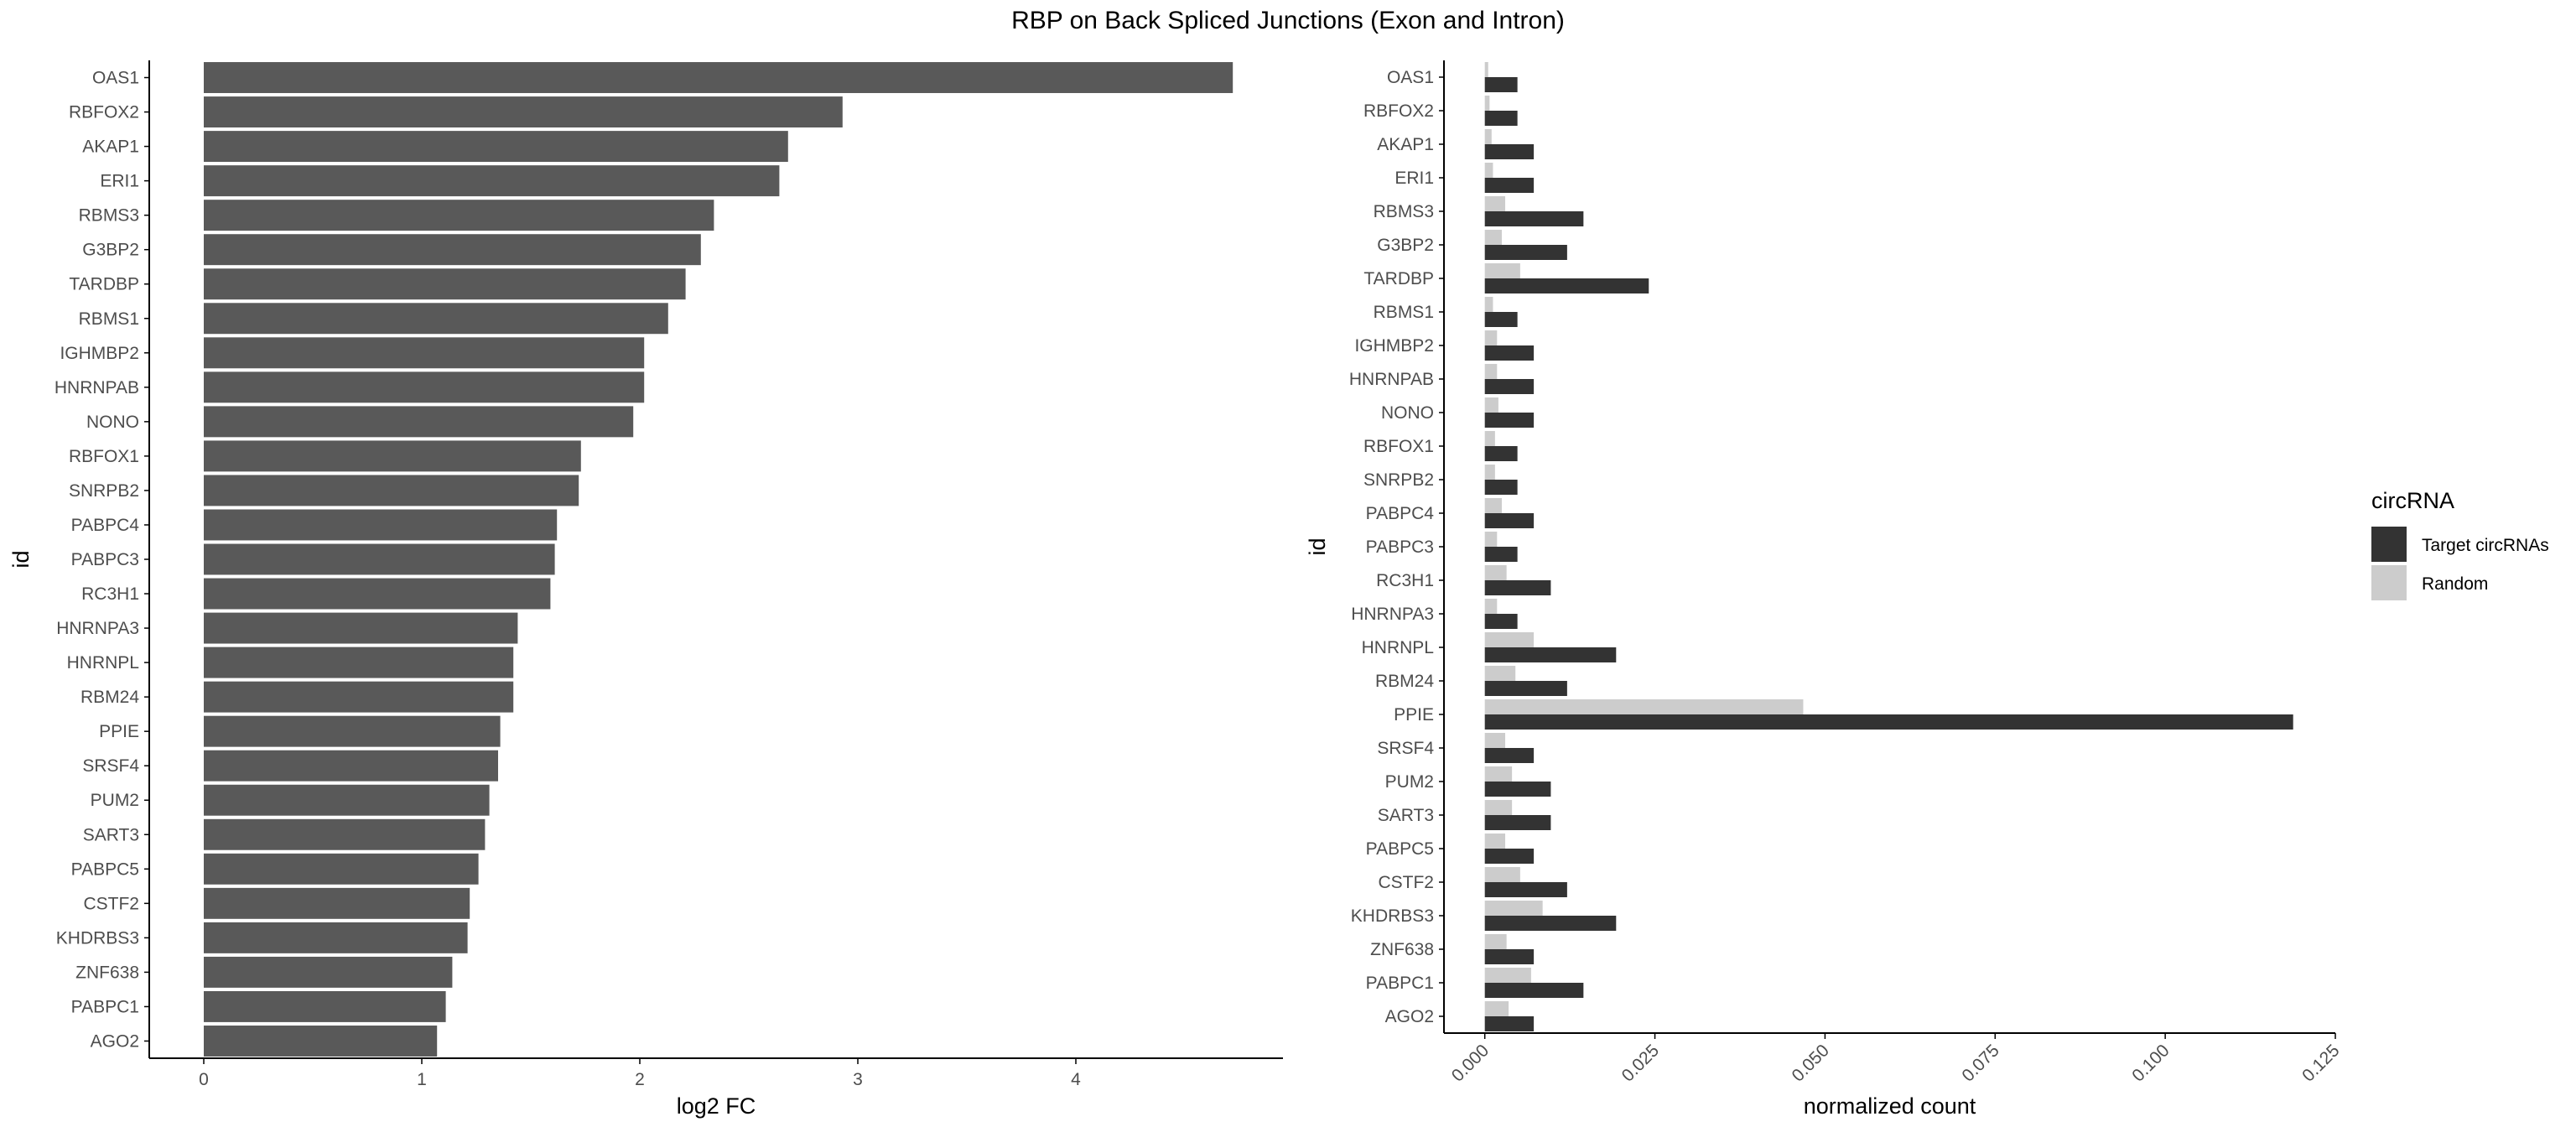 This screenshot has width=2576, height=1127. Describe the element at coordinates (1501, 319) in the screenshot. I see `target-bar-rbms1` at that location.